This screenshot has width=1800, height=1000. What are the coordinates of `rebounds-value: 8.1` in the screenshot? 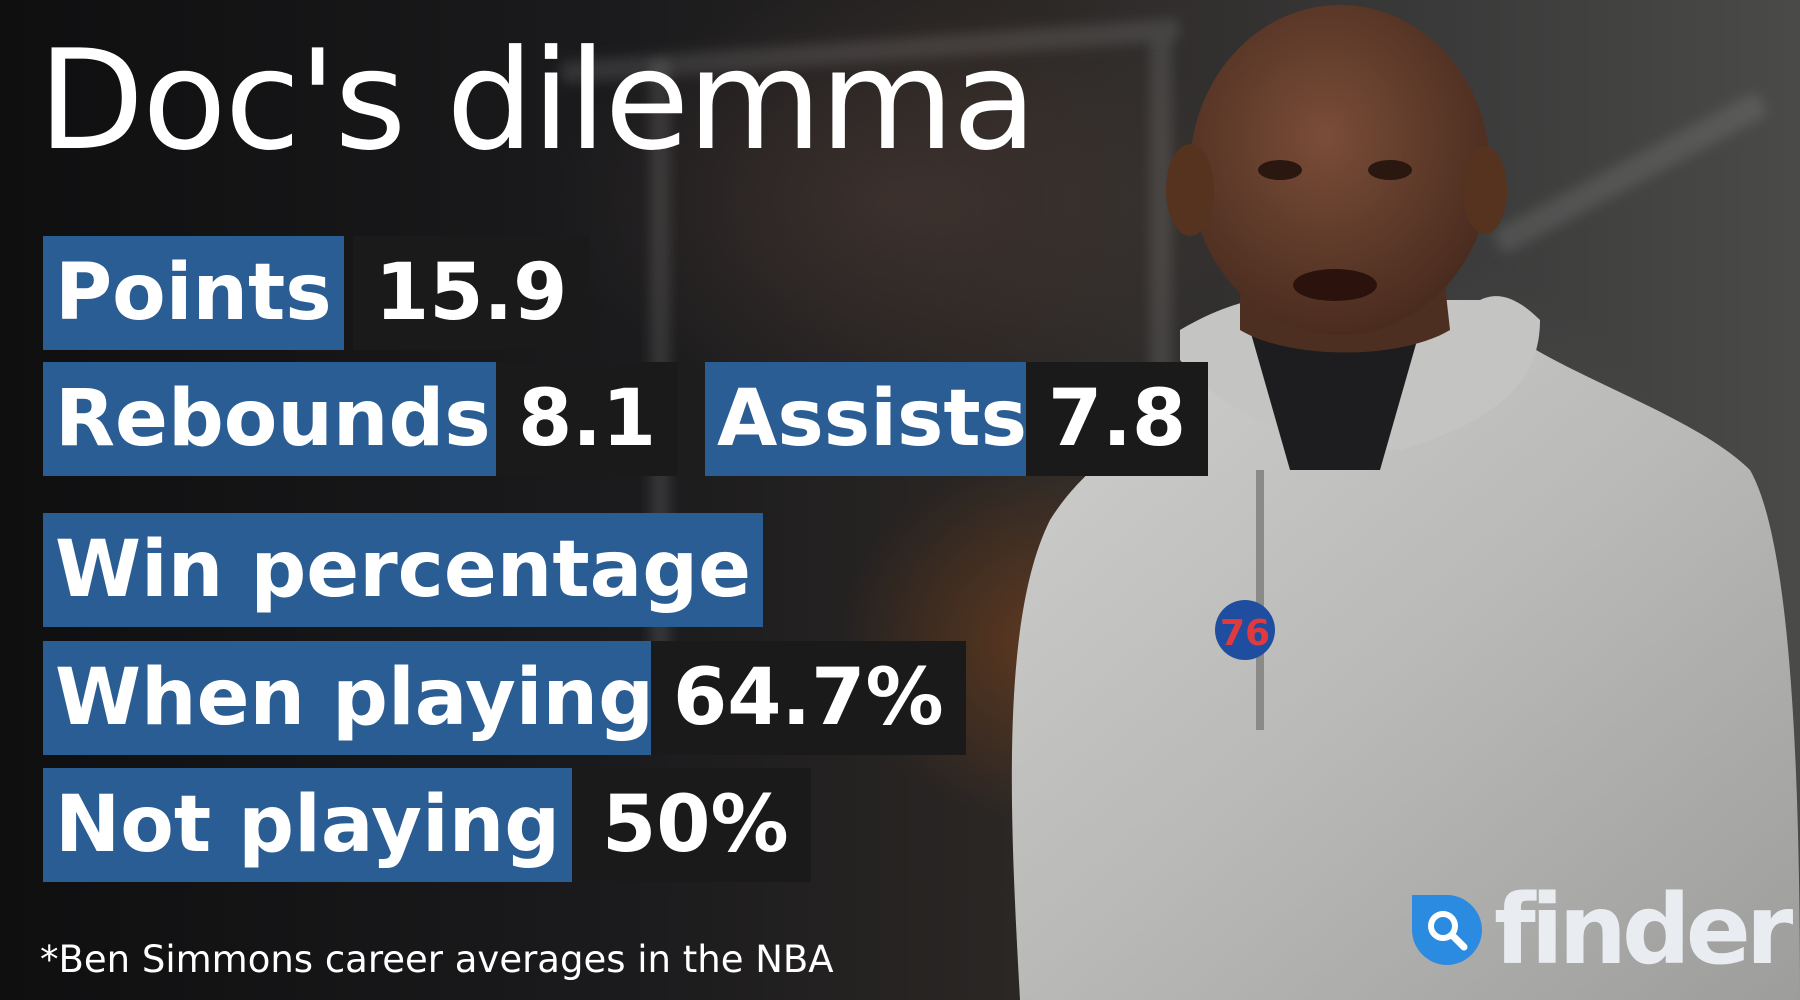 It's located at (587, 419).